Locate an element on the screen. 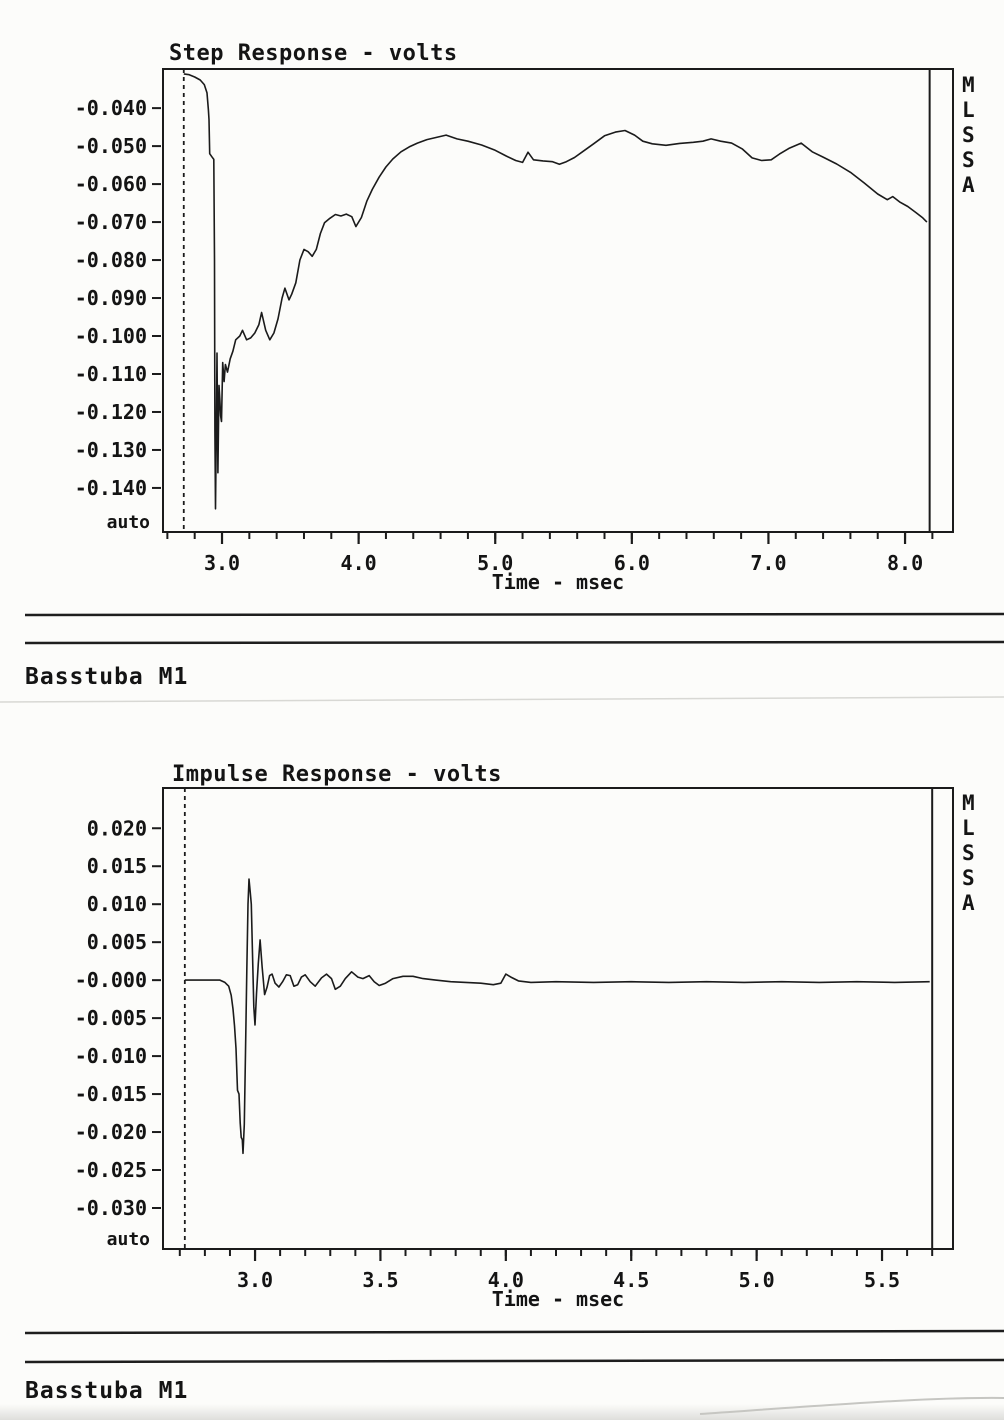  y-tick-label: -0.120 is located at coordinates (111, 412).